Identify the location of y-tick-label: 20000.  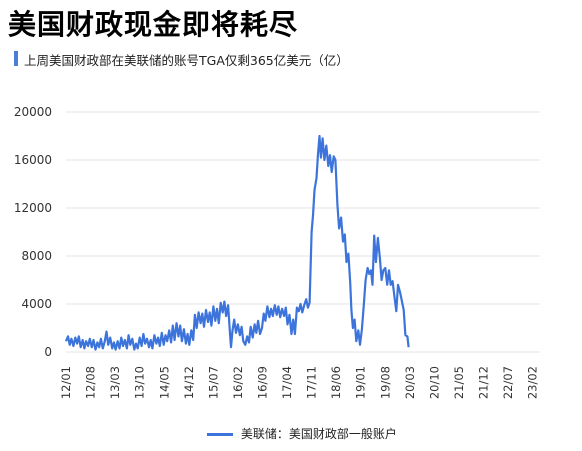
(33, 112).